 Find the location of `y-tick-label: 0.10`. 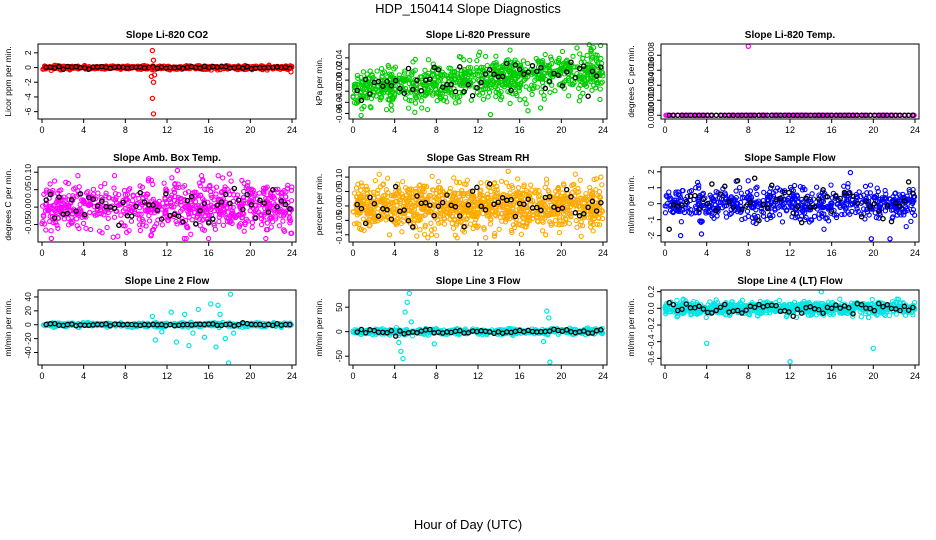

y-tick-label: 0.10 is located at coordinates (339, 177).